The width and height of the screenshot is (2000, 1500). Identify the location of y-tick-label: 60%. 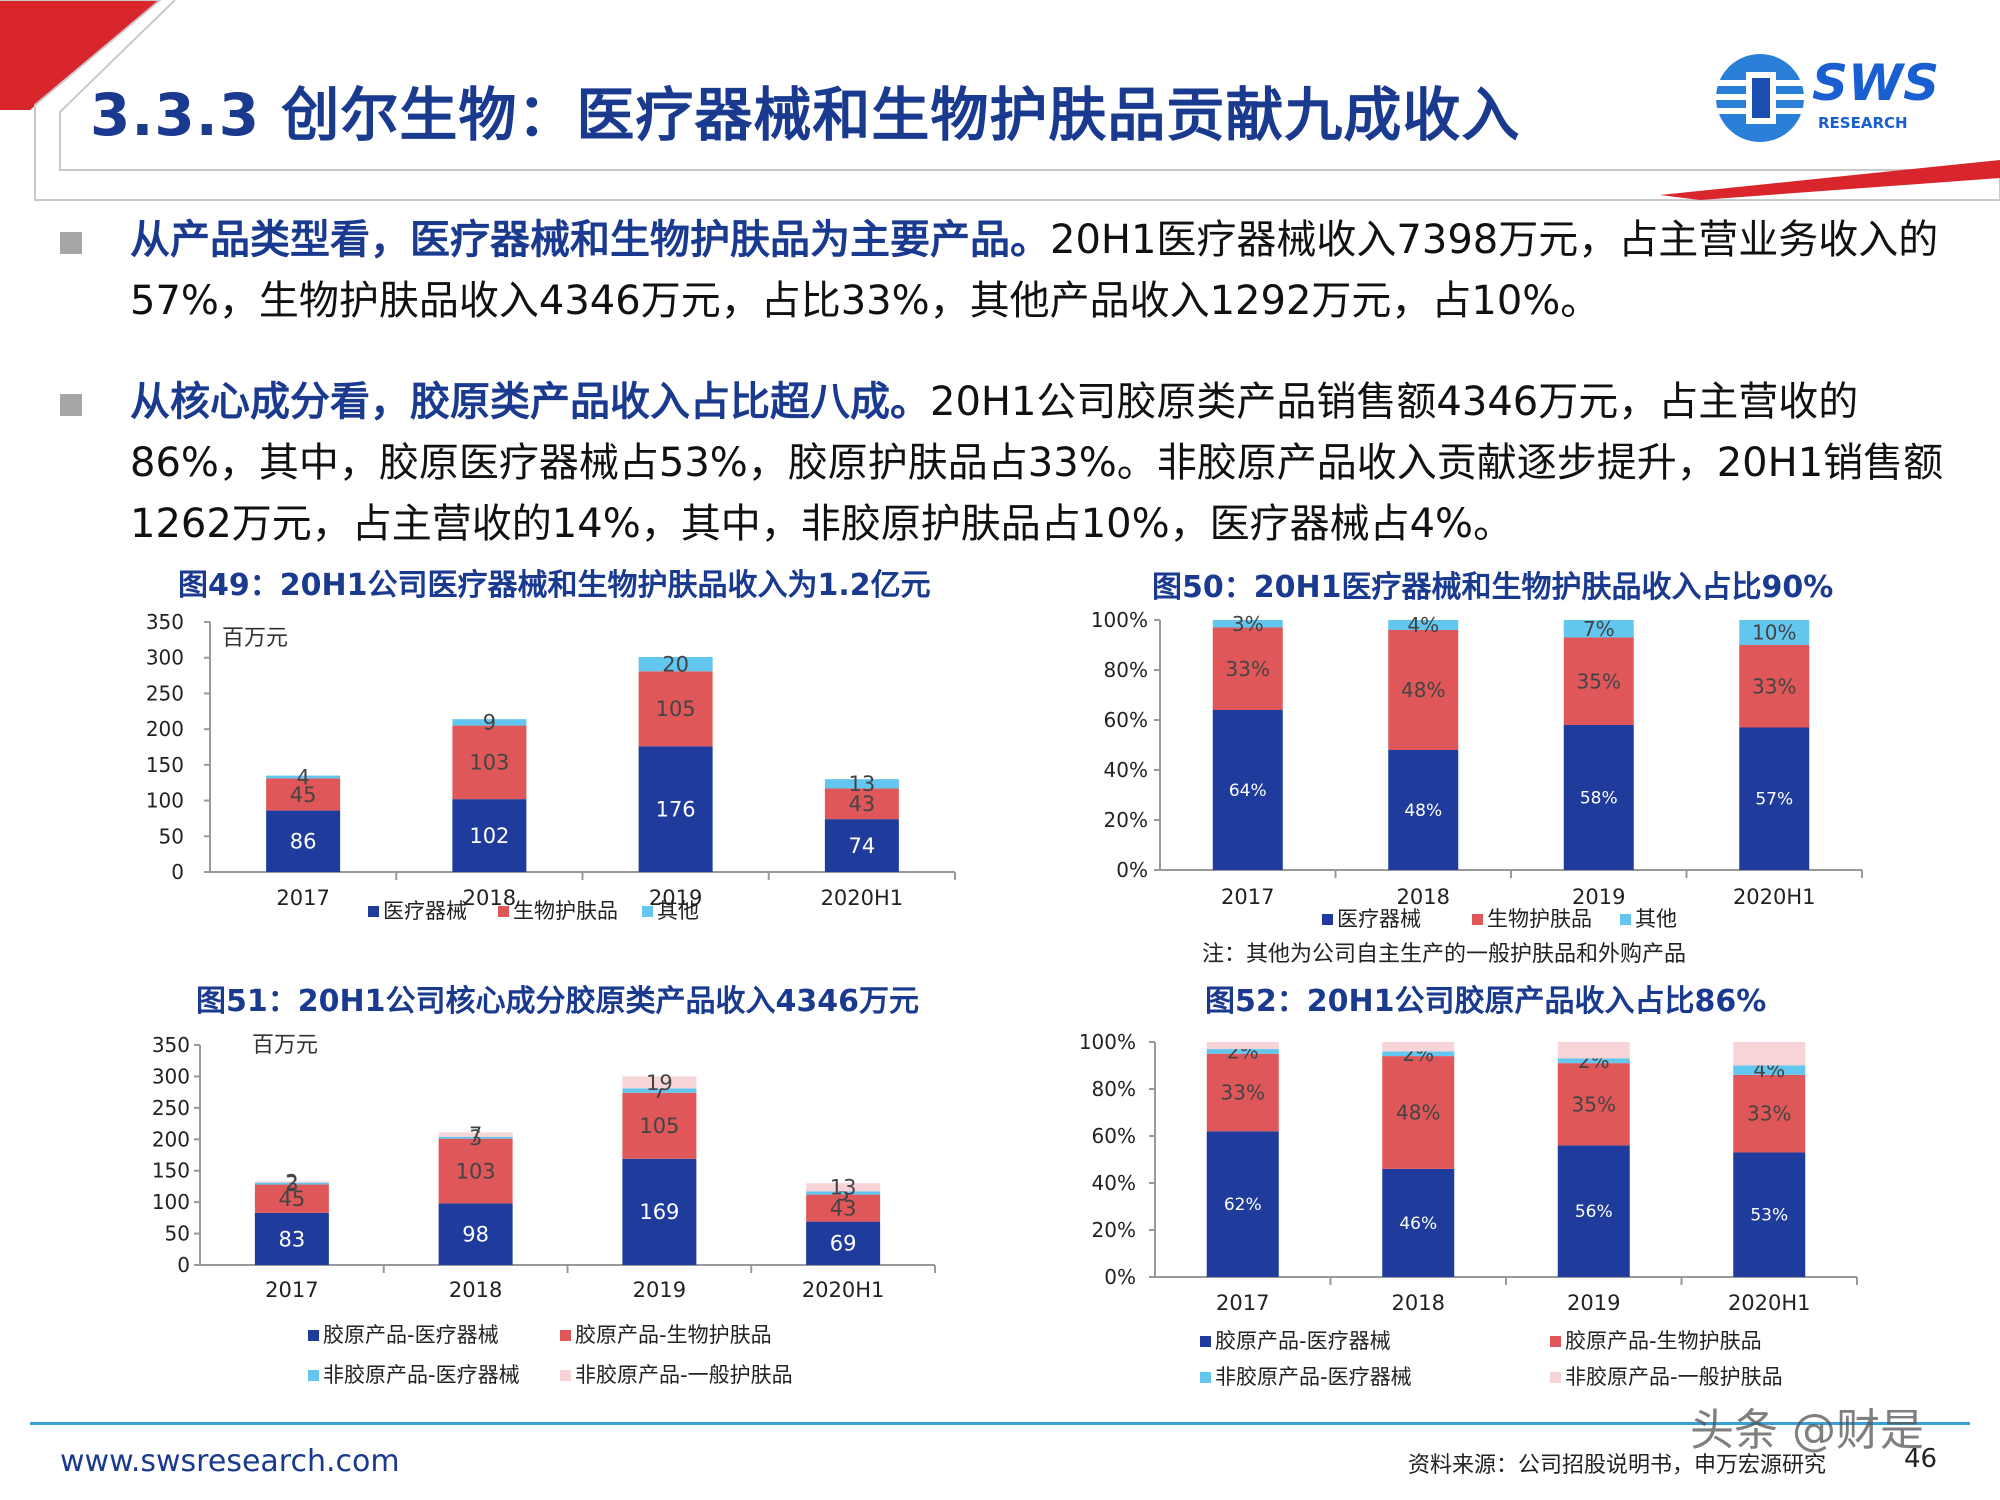
(1114, 1136).